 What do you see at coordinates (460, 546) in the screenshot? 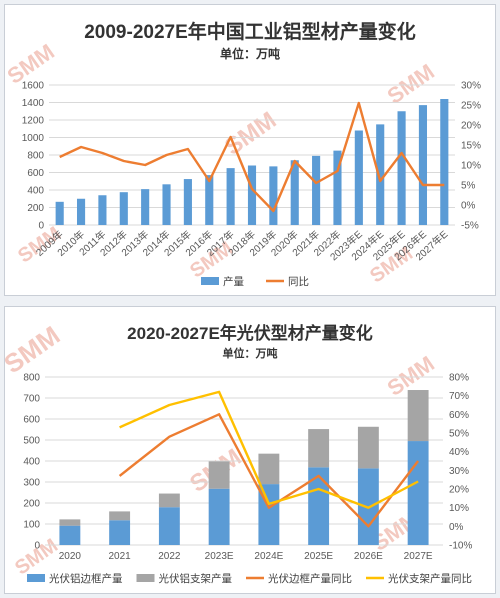
I see `y-right-tick-label: -10%` at bounding box center [460, 546].